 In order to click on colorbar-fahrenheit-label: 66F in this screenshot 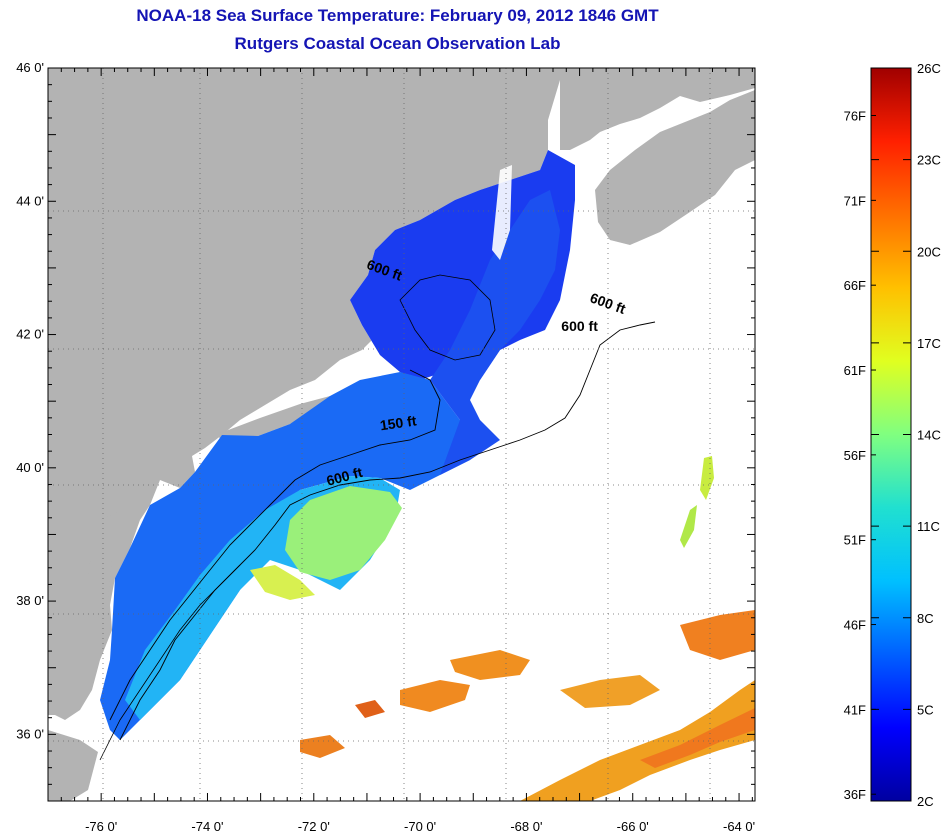, I will do `click(855, 285)`.